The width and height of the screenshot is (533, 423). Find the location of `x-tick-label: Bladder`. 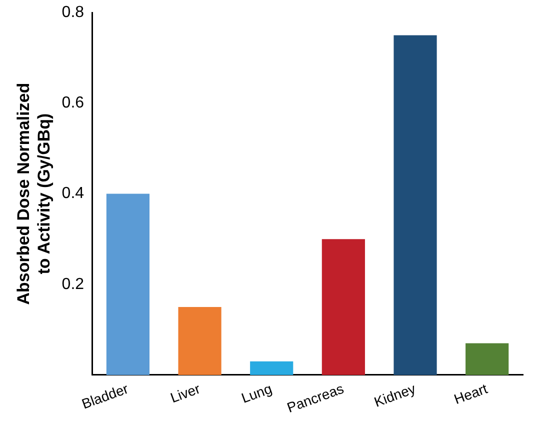

x-tick-label: Bladder is located at coordinates (105, 396).